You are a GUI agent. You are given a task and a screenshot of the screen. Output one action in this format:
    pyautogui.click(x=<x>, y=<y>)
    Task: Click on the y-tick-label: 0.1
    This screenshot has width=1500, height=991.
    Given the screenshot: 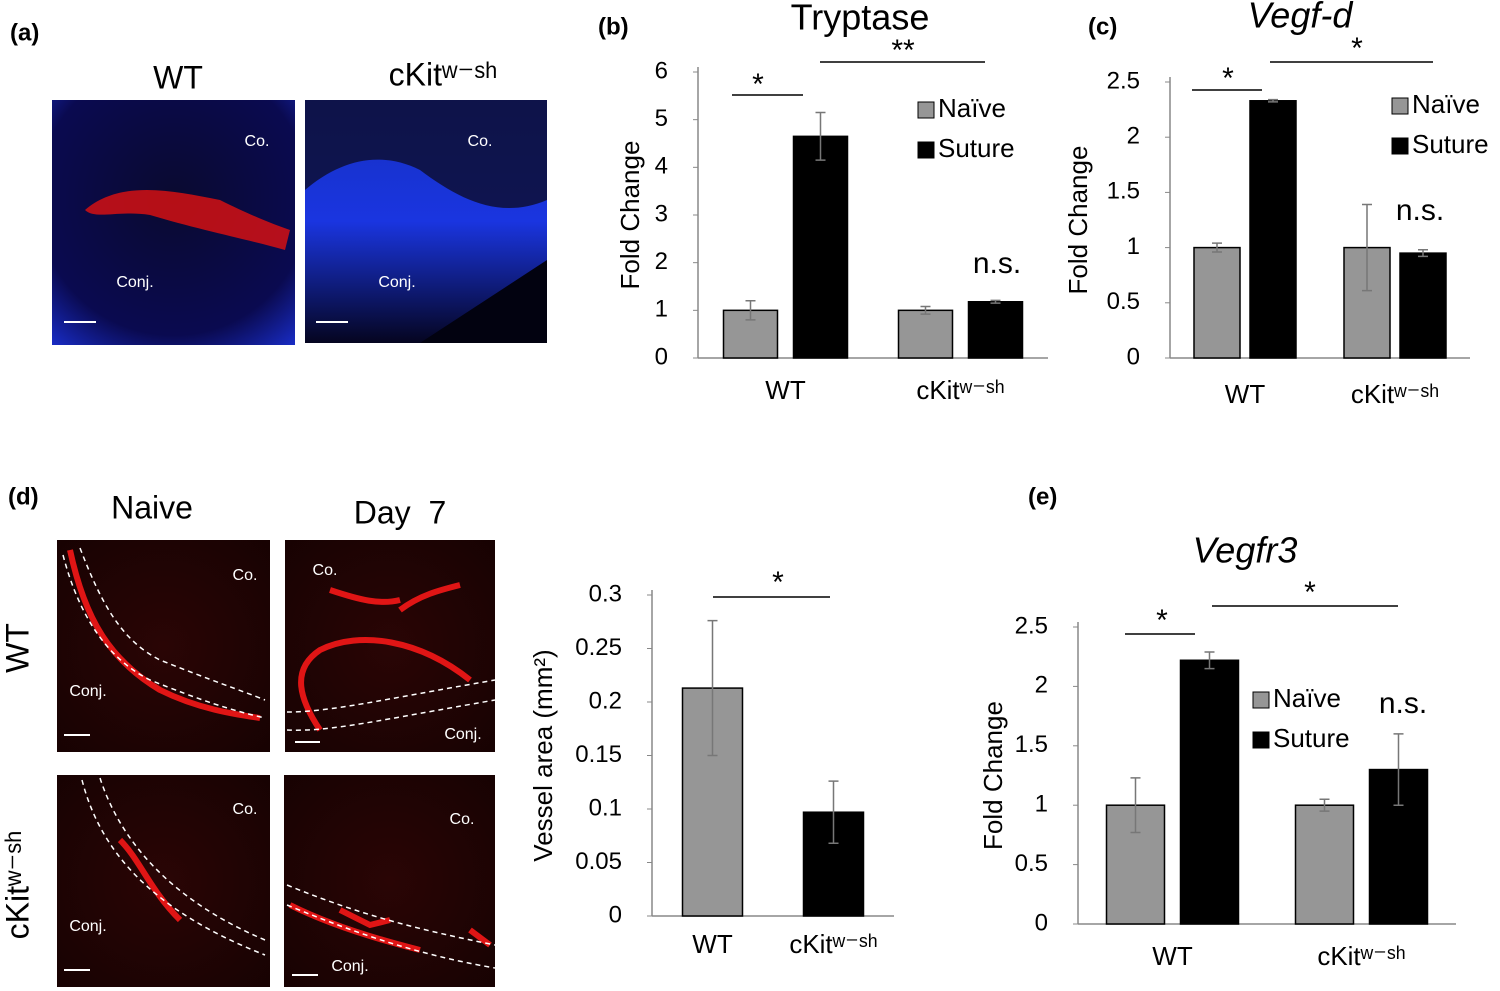 What is the action you would take?
    pyautogui.click(x=605, y=807)
    